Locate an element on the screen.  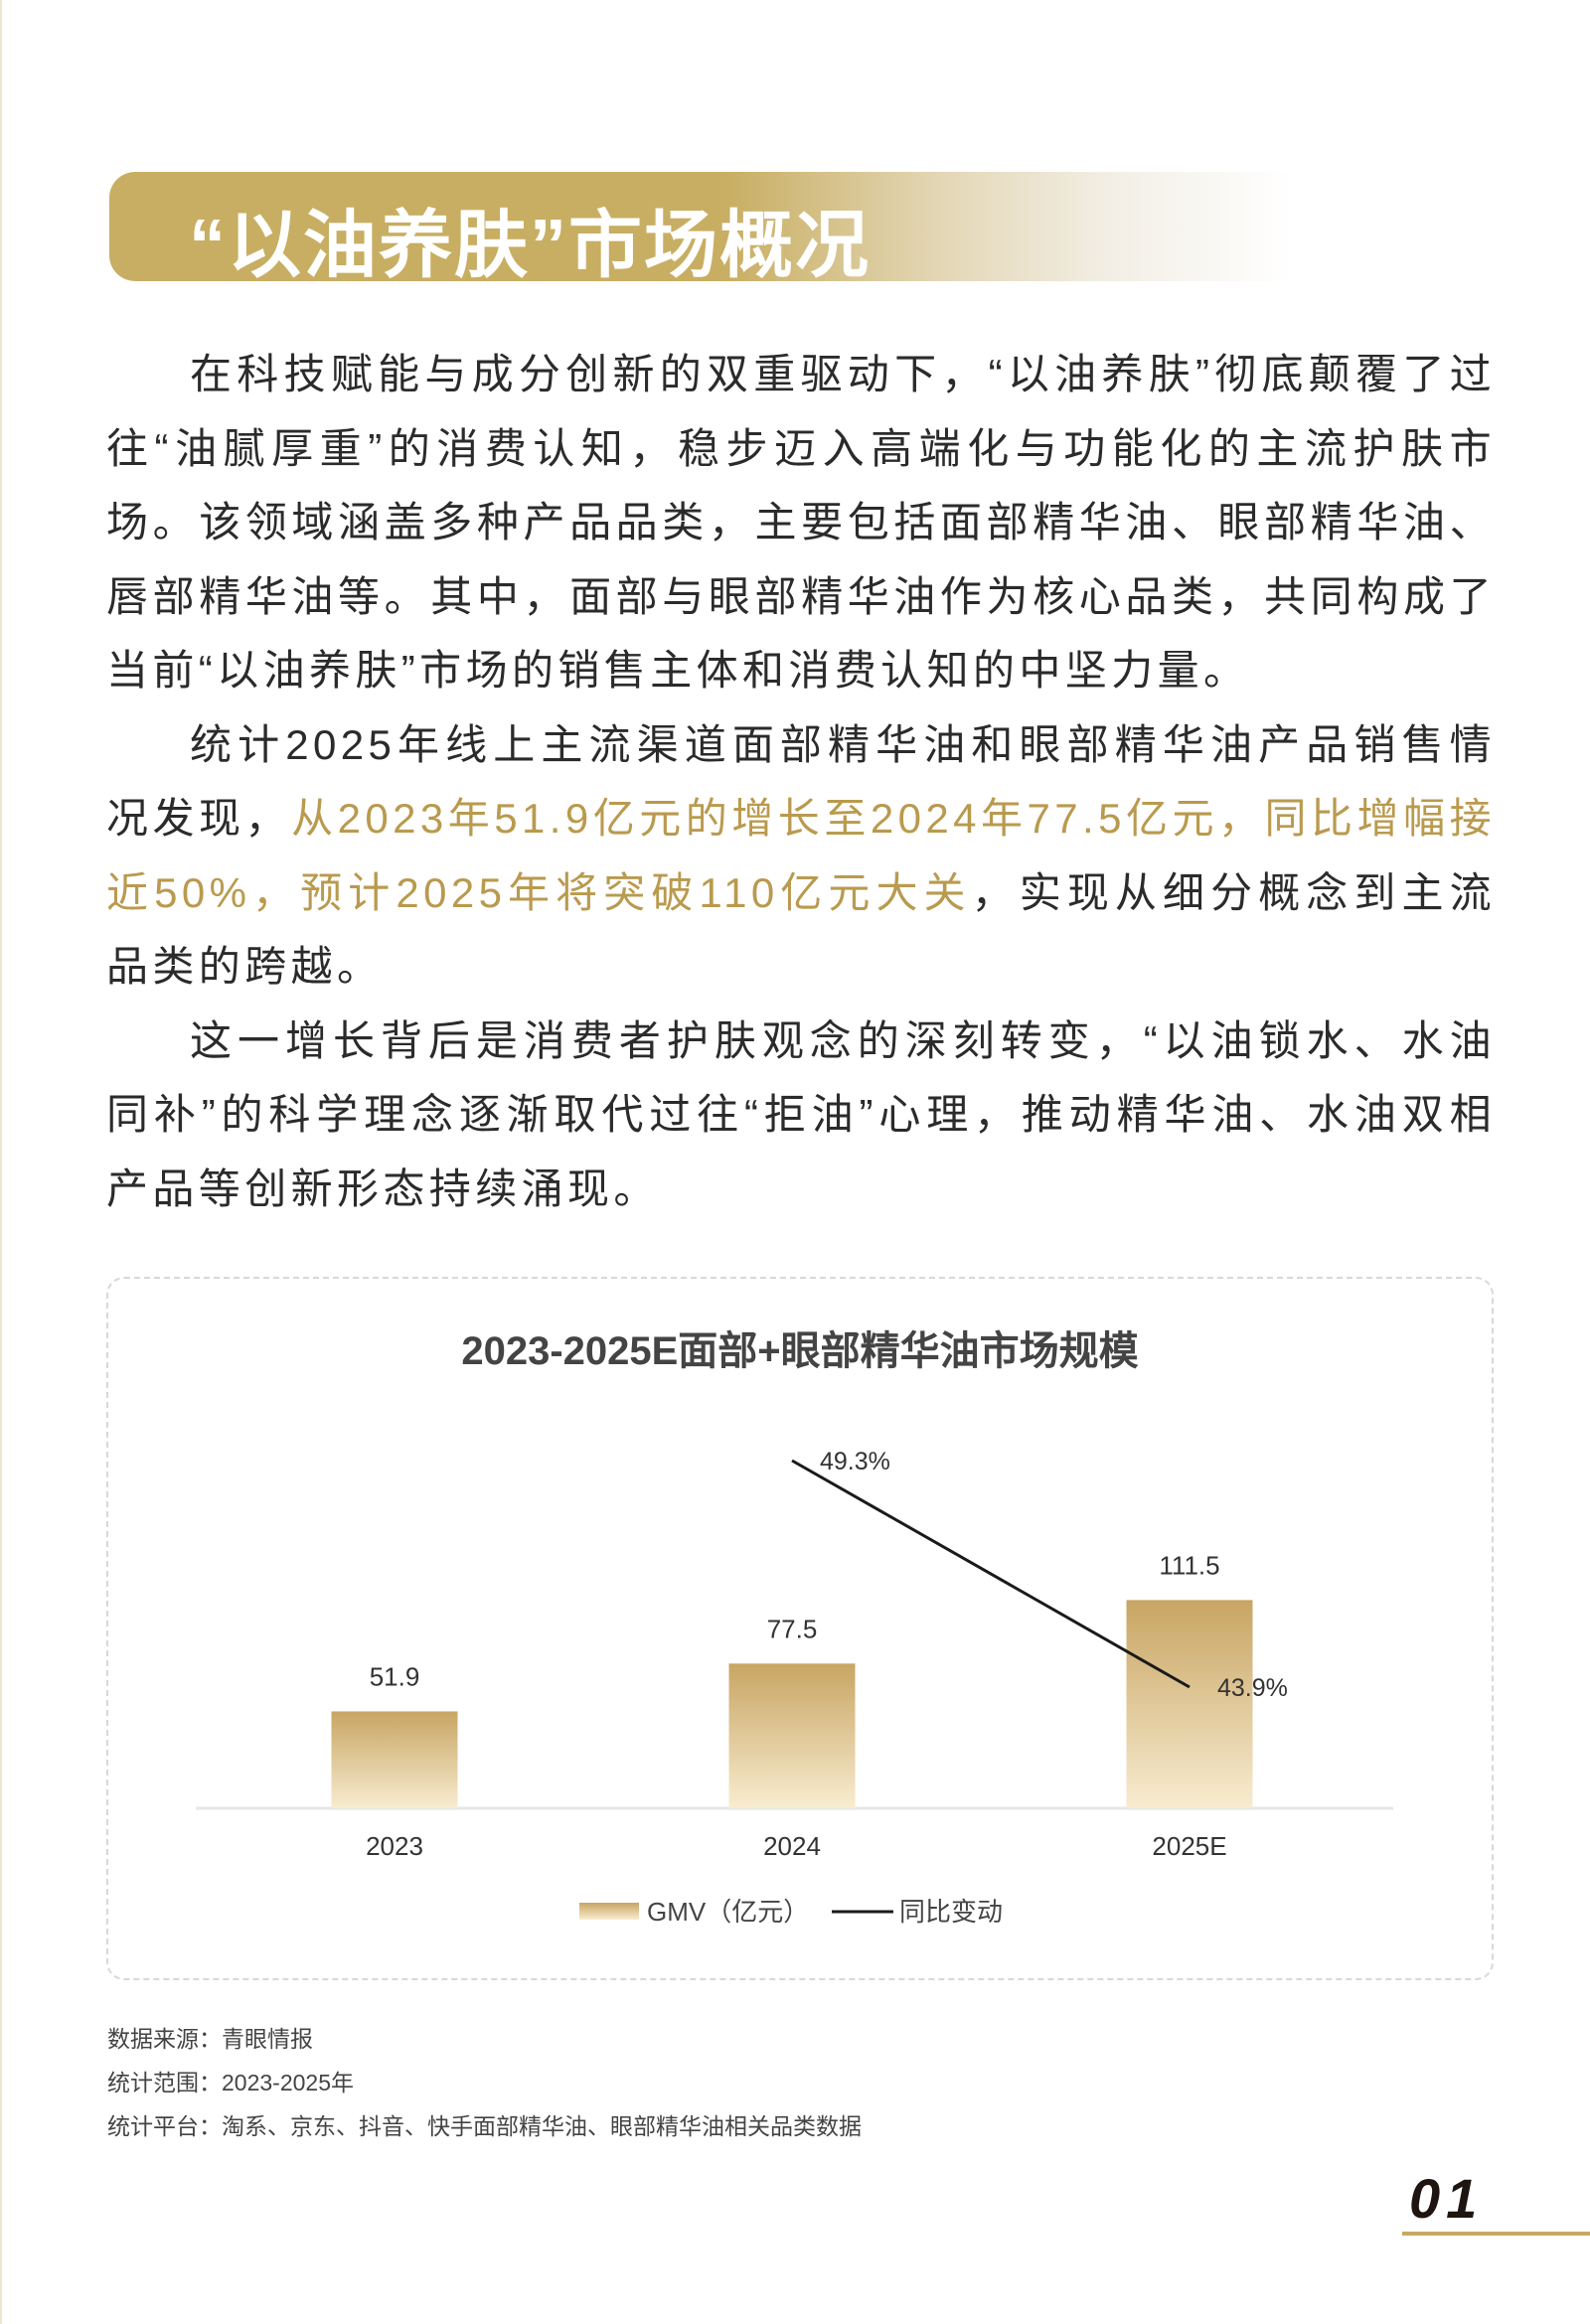
line-point-label: 49.3% is located at coordinates (855, 1461).